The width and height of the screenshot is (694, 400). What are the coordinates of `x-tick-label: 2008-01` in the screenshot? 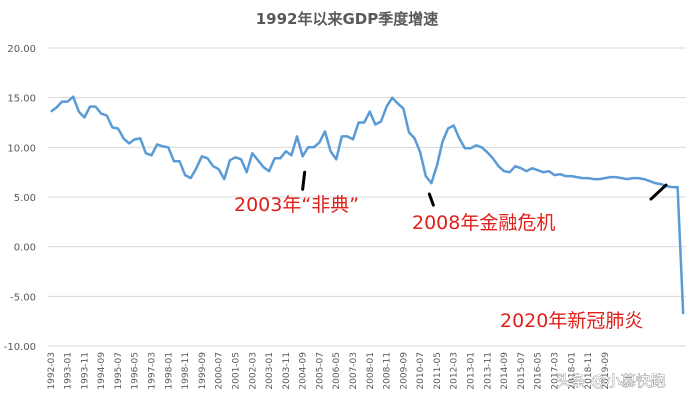 It's located at (371, 371).